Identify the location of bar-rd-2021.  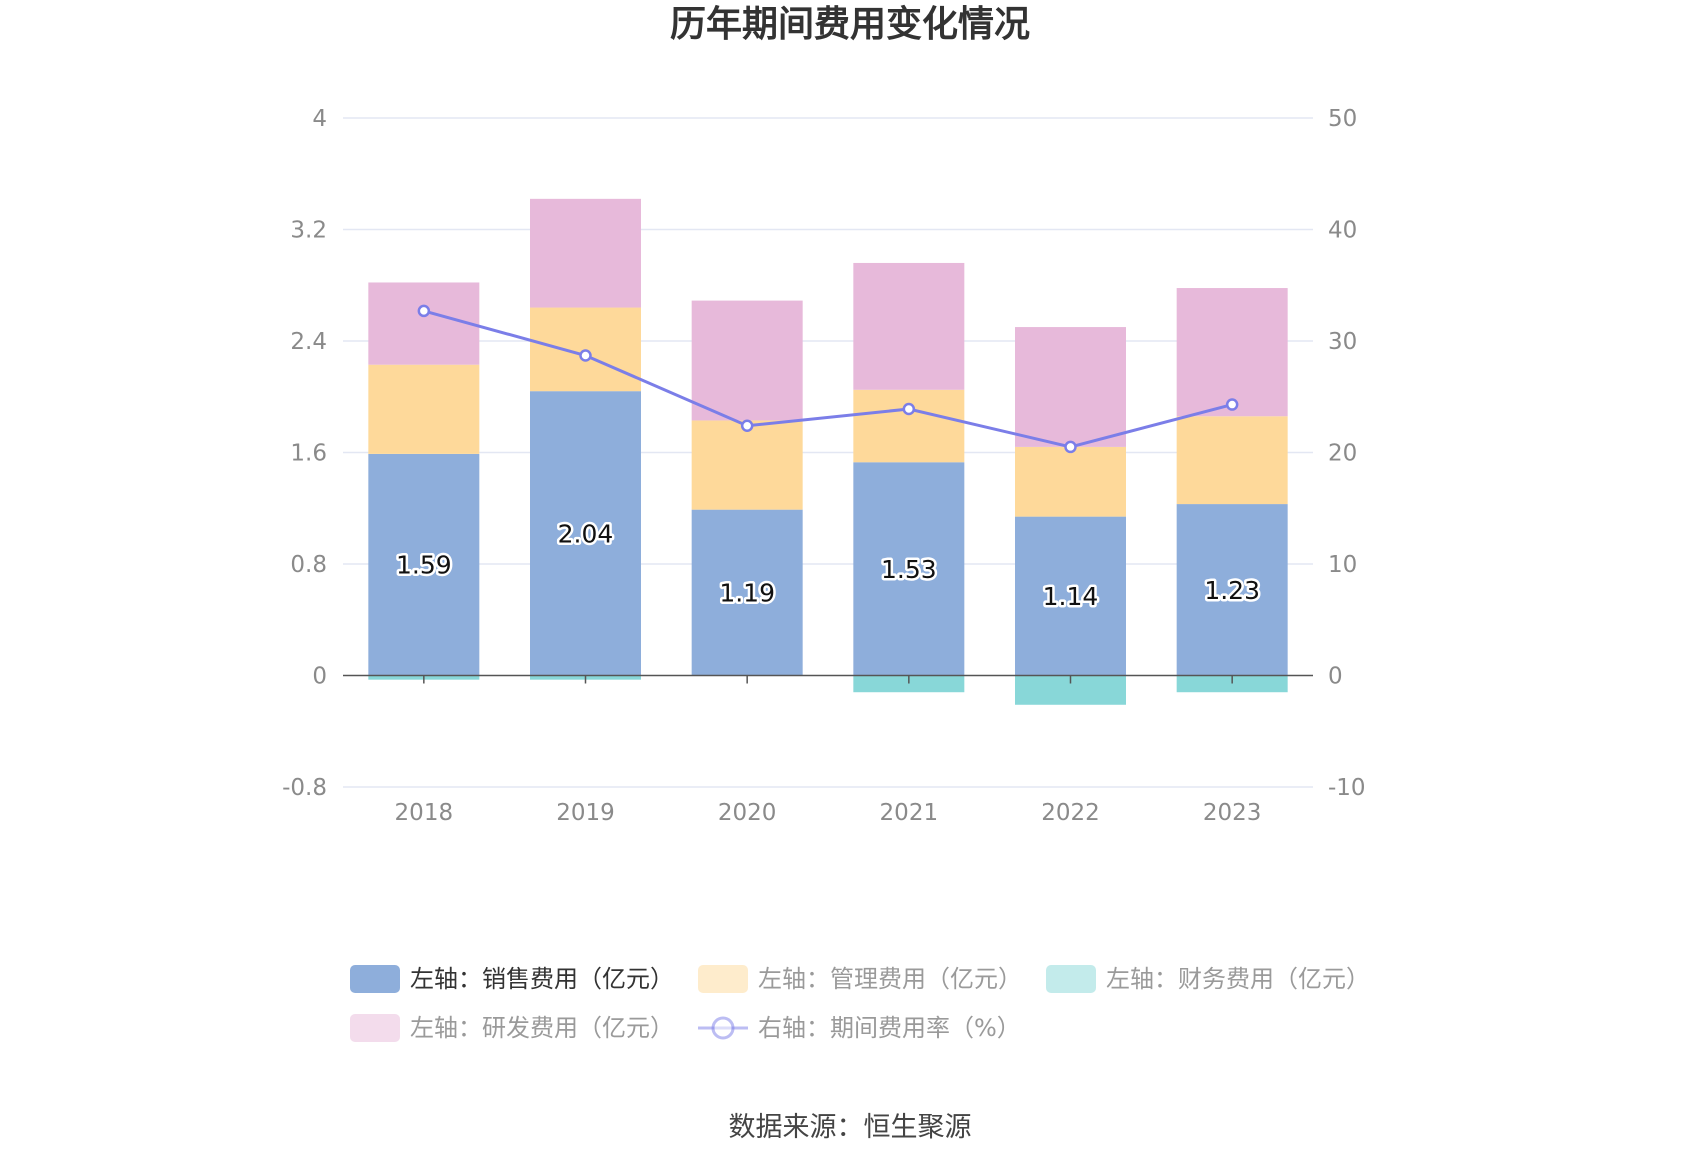
(909, 326).